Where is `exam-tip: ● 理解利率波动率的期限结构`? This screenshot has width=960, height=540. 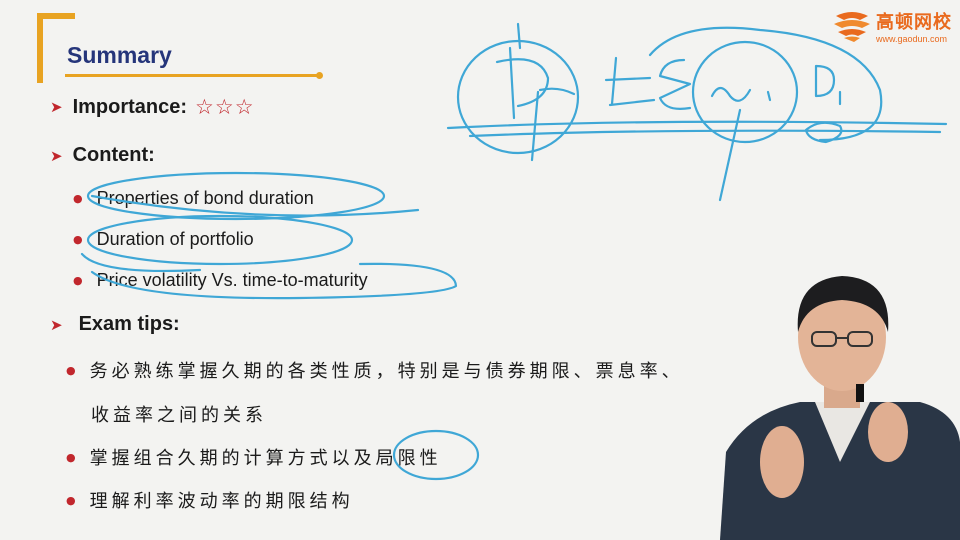
exam-tip: ● 理解利率波动率的期限结构 is located at coordinates (210, 500).